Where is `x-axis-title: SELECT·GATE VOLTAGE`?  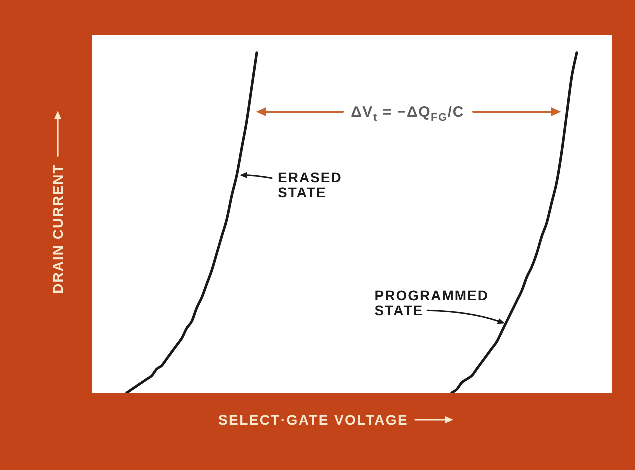 x-axis-title: SELECT·GATE VOLTAGE is located at coordinates (313, 420).